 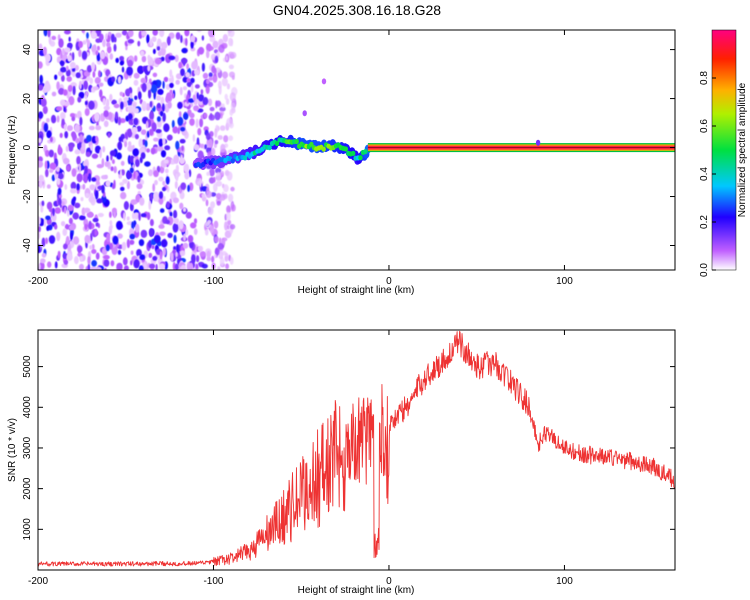 What do you see at coordinates (27, 407) in the screenshot?
I see `y-tick-label: 4000` at bounding box center [27, 407].